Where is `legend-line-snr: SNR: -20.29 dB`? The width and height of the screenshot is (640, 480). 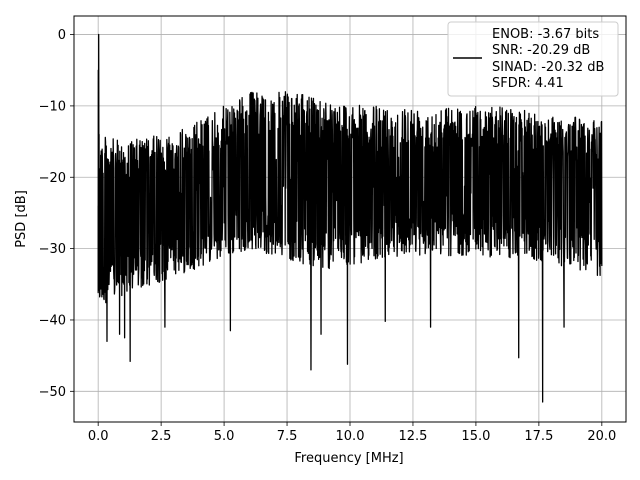
legend-line-snr: SNR: -20.29 dB is located at coordinates (541, 50).